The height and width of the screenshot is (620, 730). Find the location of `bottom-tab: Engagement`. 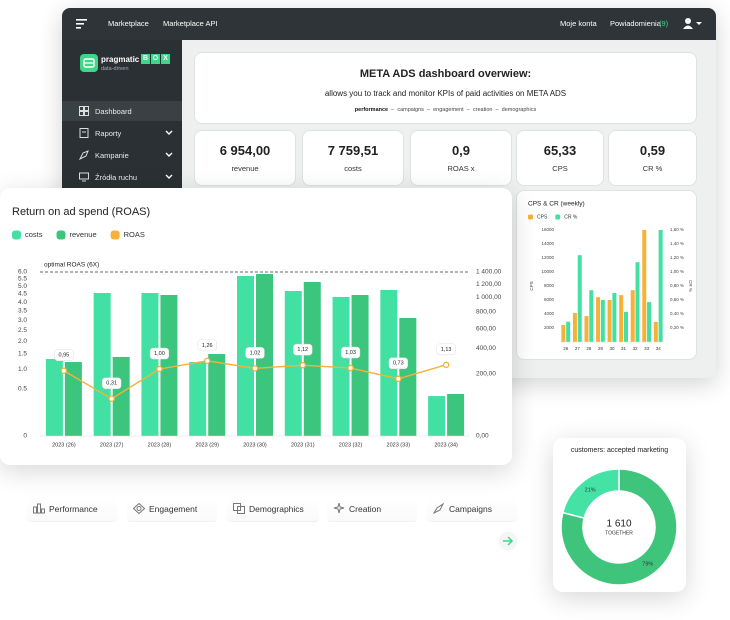

bottom-tab: Engagement is located at coordinates (172, 509).